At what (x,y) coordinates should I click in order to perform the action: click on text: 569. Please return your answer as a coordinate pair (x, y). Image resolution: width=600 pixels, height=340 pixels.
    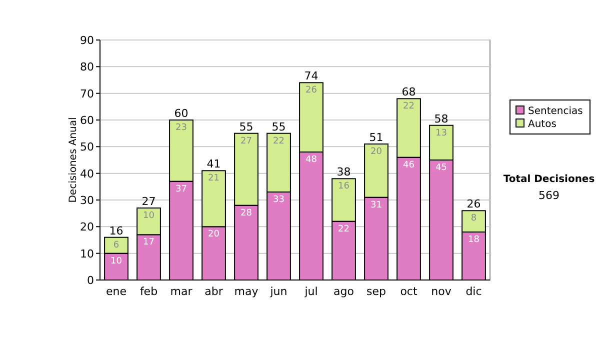
    Looking at the image, I should click on (549, 195).